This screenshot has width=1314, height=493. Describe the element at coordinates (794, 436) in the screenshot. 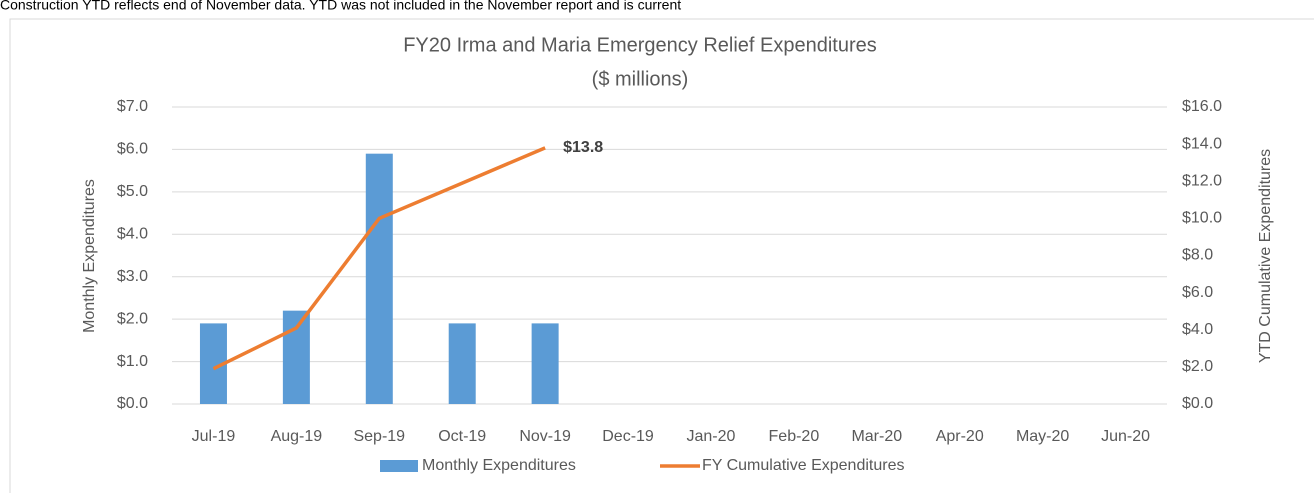

I see `x-tick-label: Feb-20` at that location.